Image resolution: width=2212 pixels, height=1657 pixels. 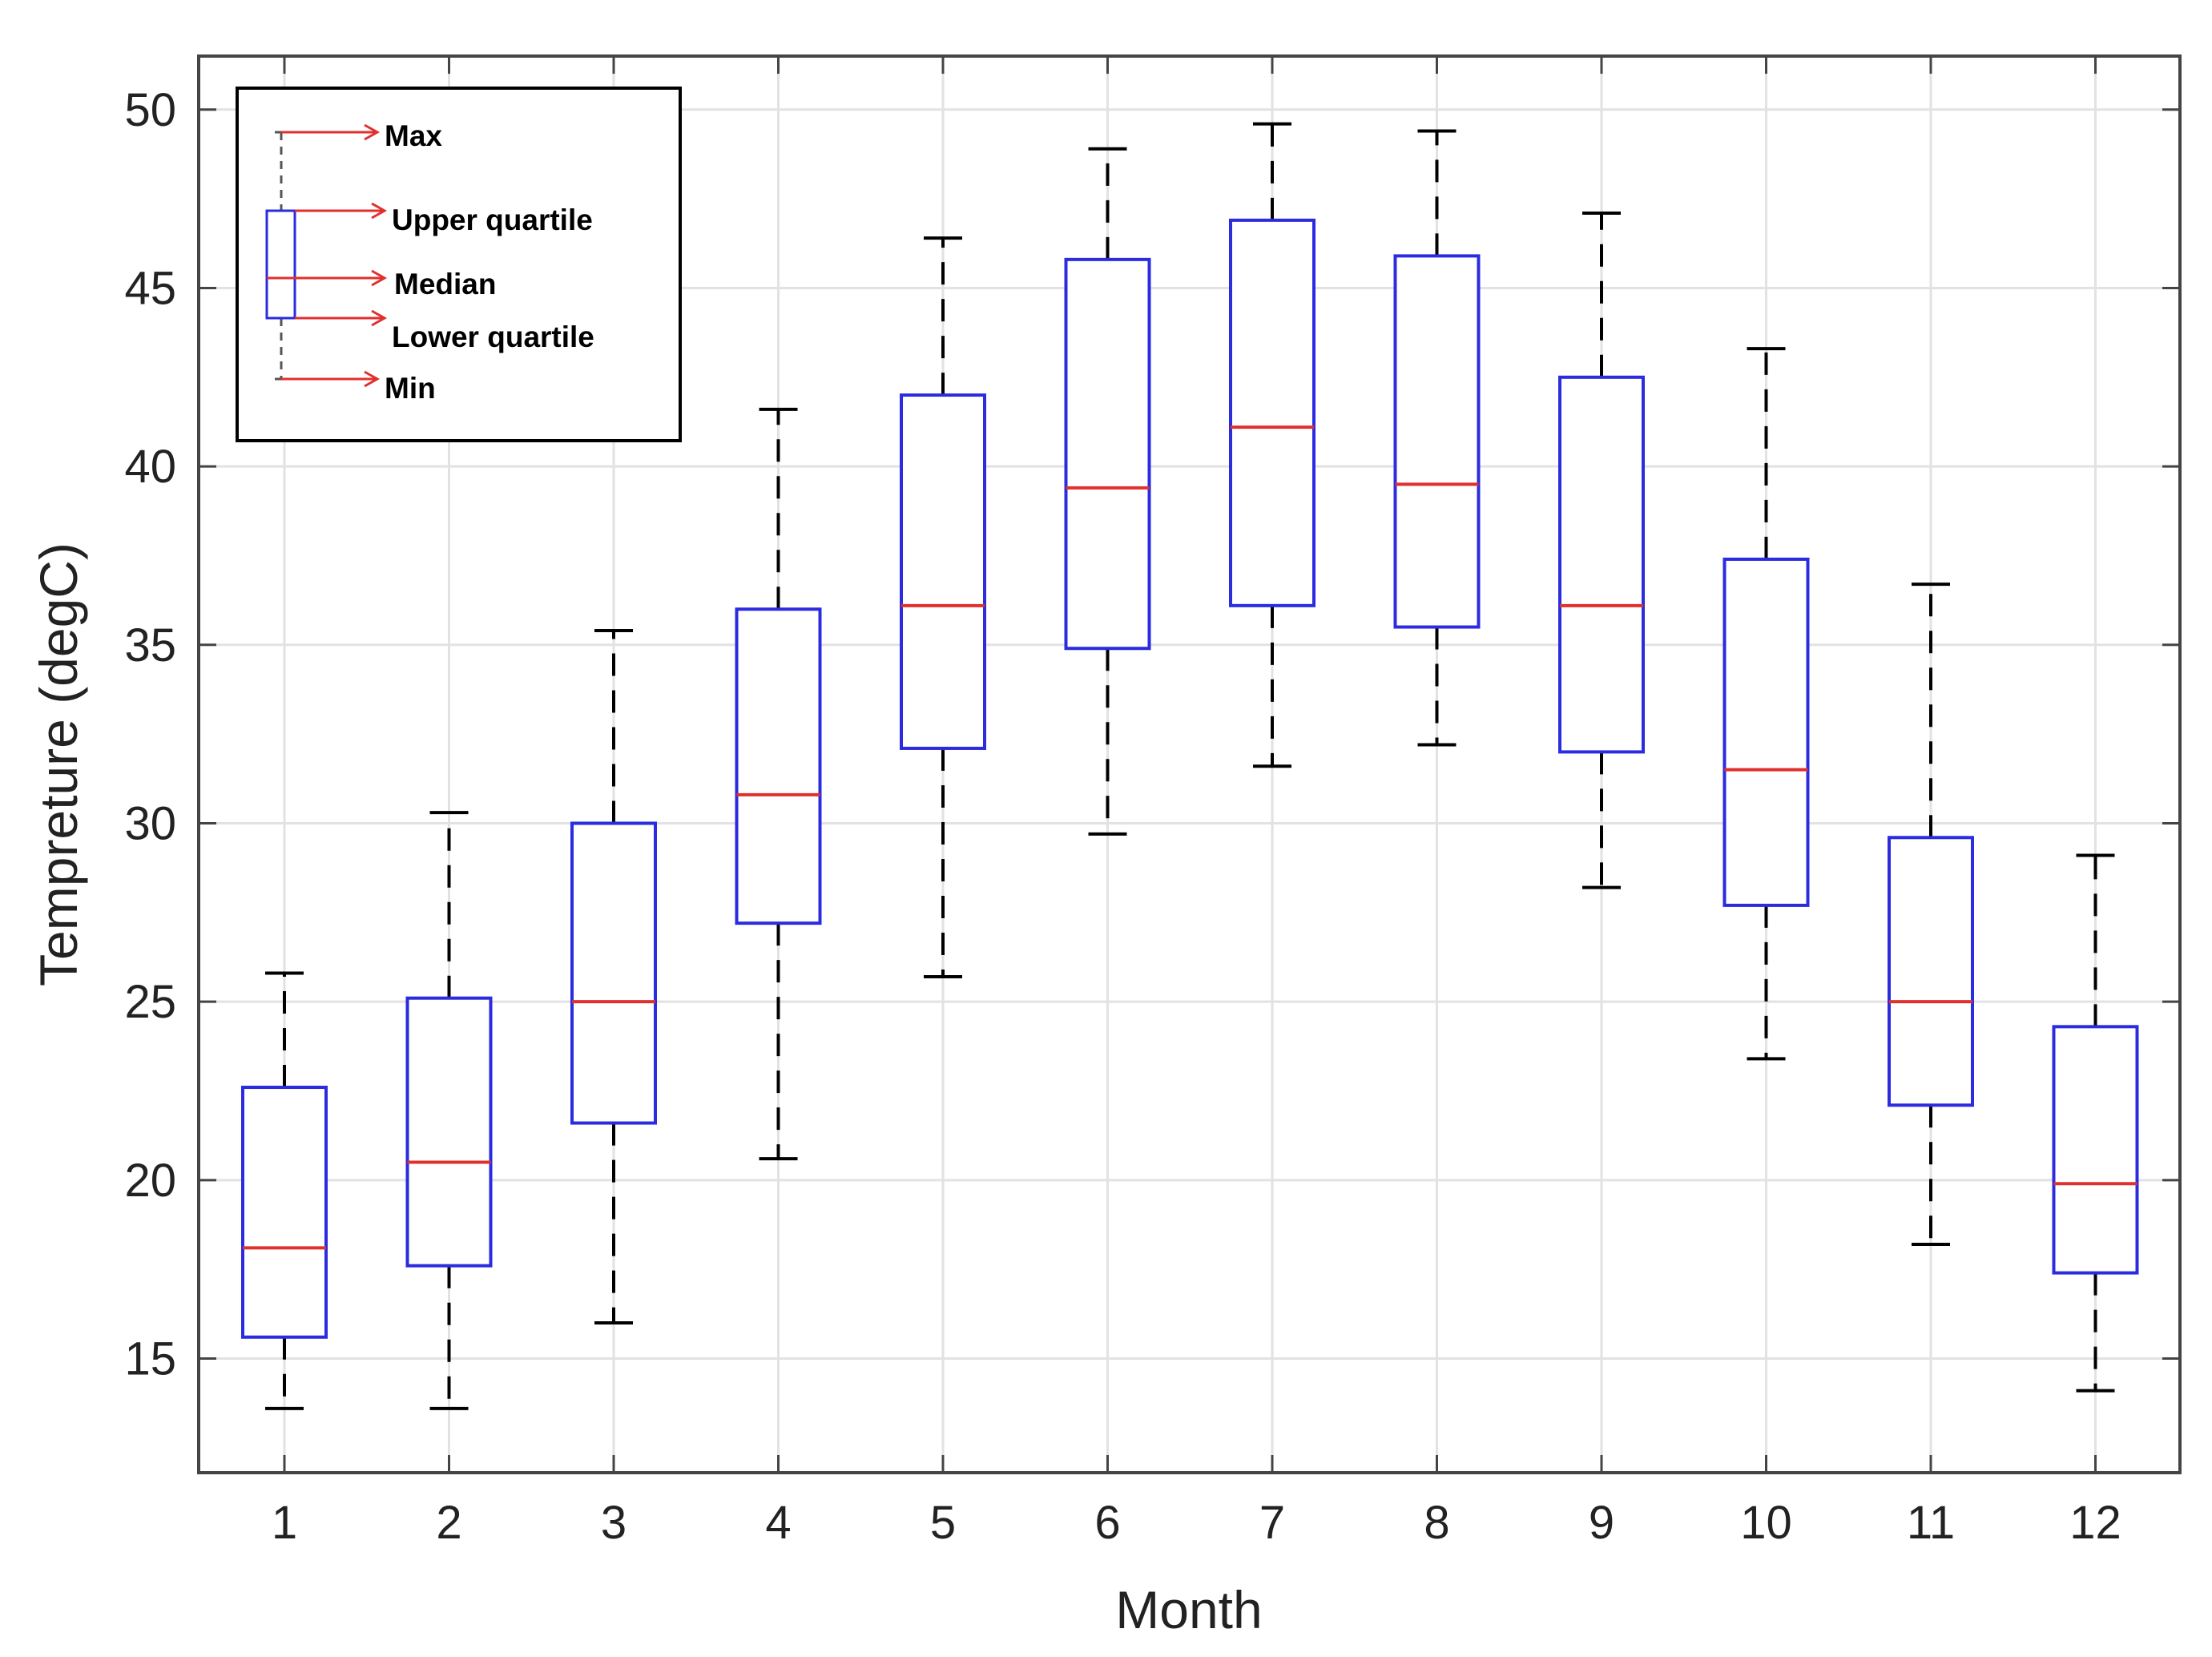 I want to click on x-axis-label: Month, so click(x=1188, y=1609).